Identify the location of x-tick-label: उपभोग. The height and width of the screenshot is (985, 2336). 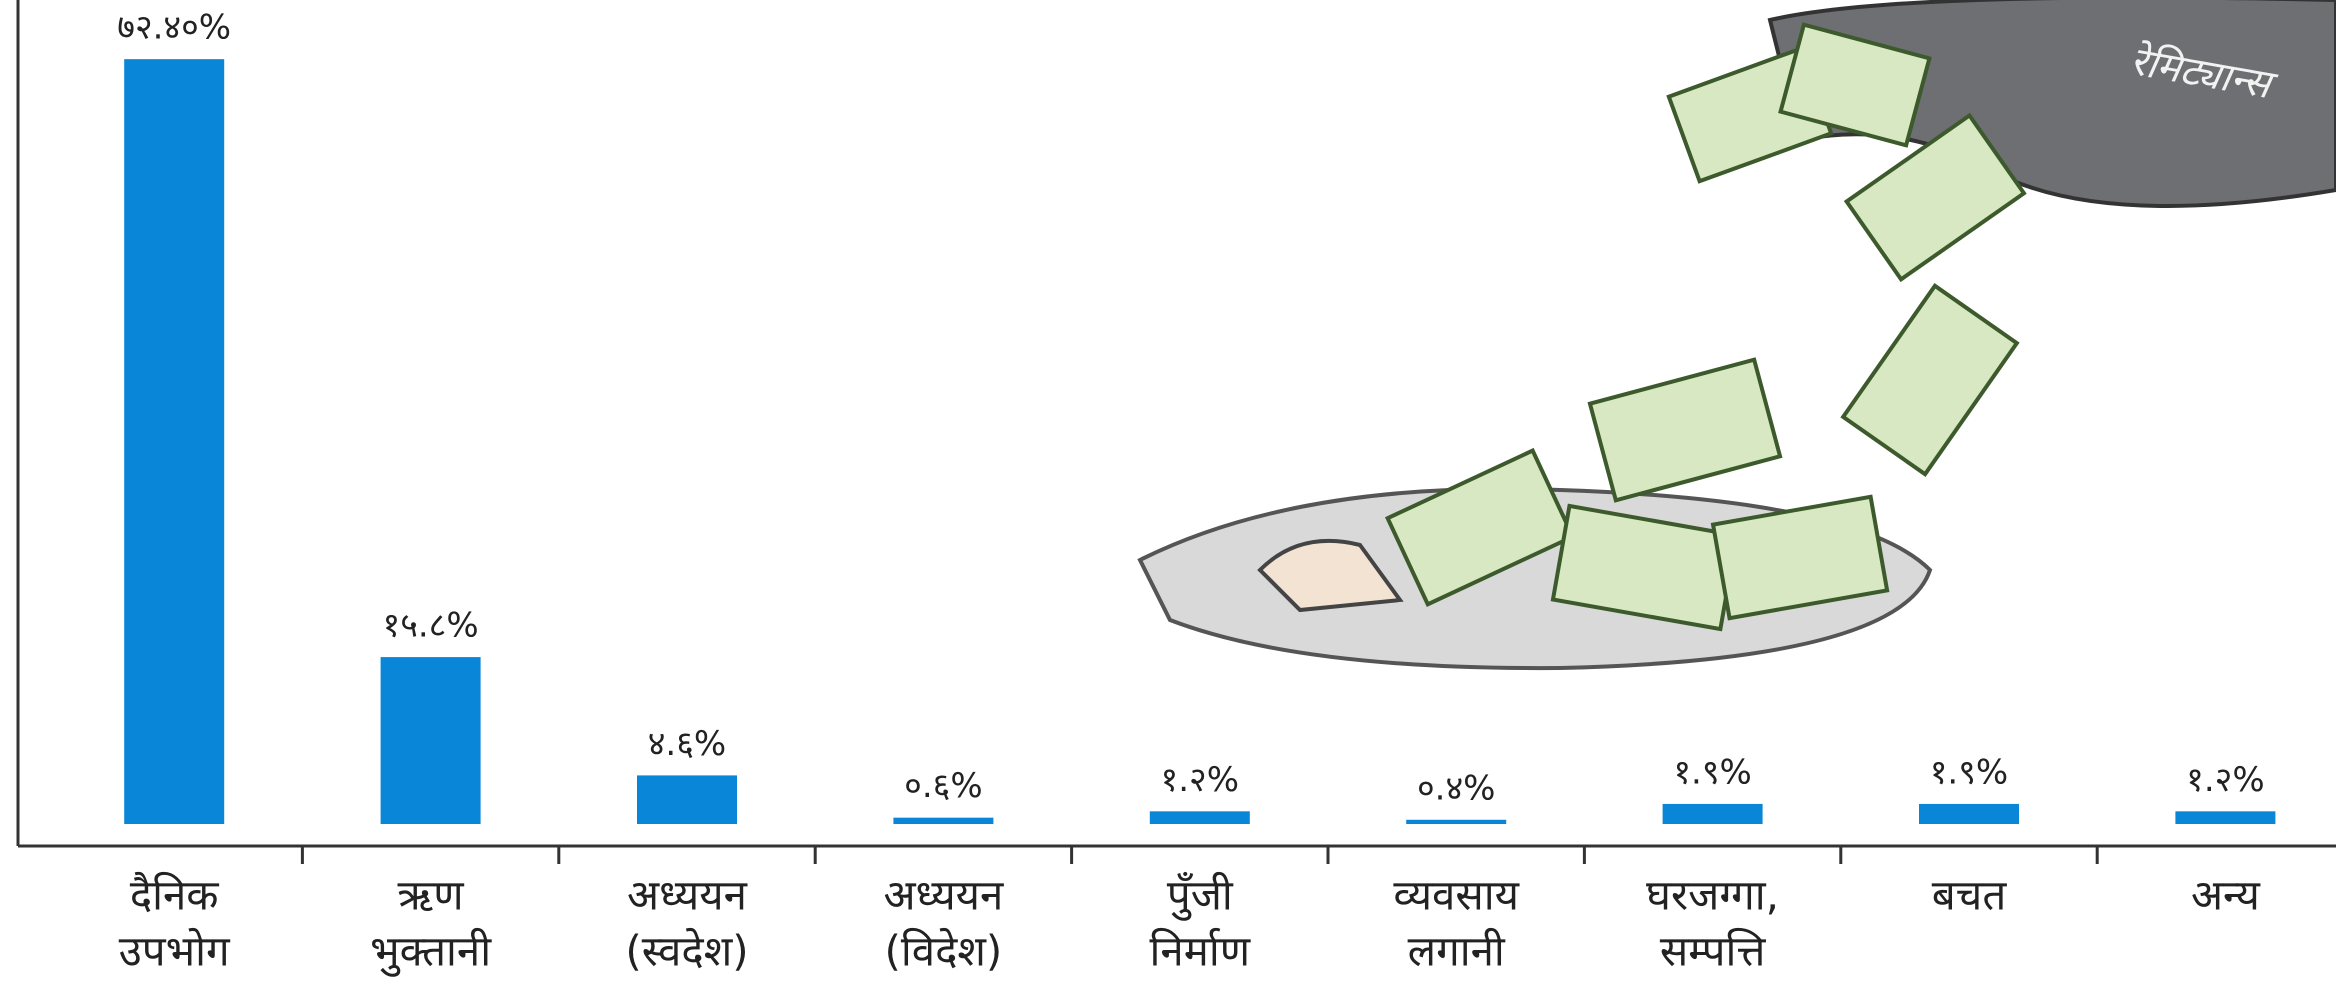
(175, 951).